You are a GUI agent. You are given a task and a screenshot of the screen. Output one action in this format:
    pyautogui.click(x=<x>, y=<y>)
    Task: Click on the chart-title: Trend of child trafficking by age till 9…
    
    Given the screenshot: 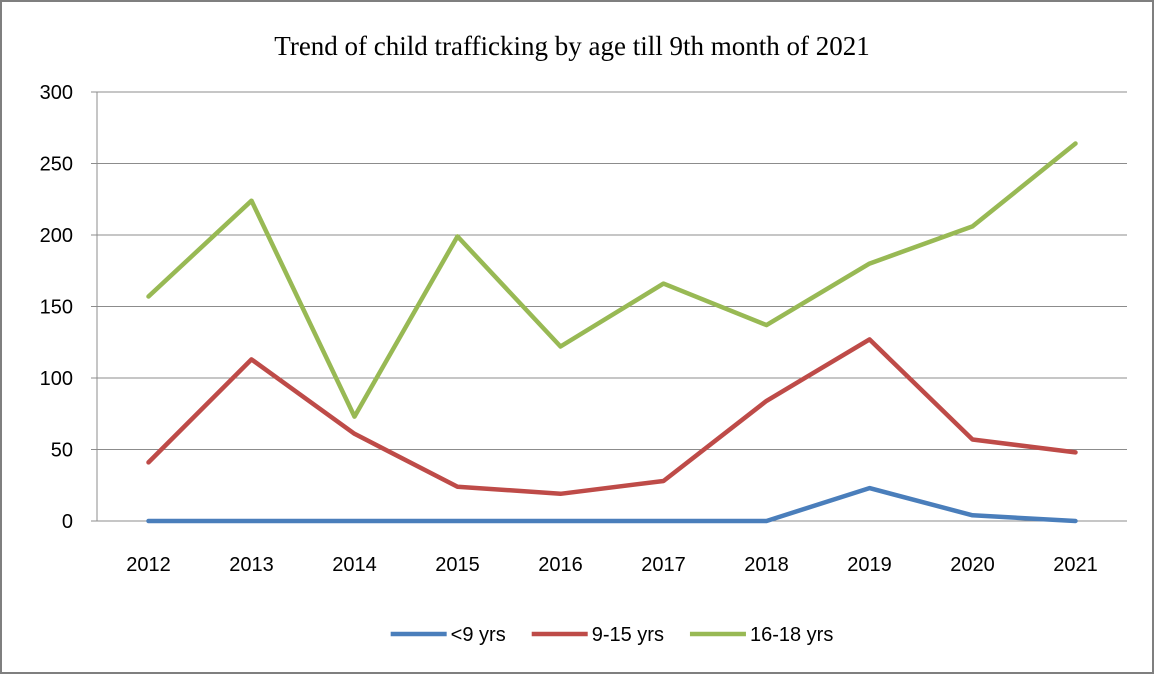 What is the action you would take?
    pyautogui.click(x=571, y=46)
    